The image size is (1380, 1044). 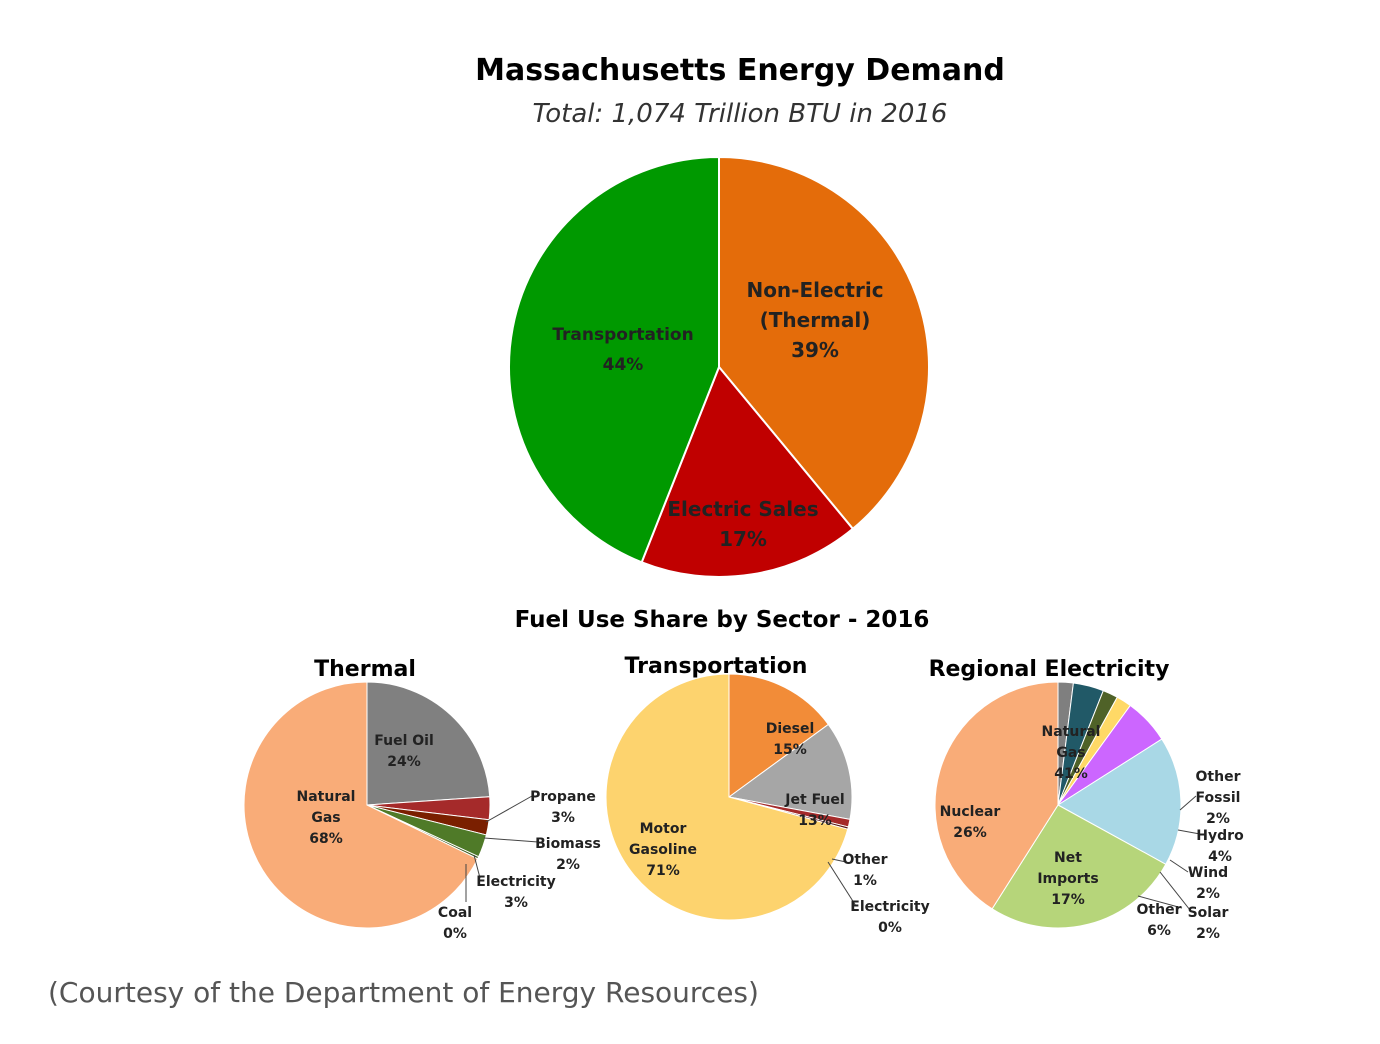 I want to click on regional-electricity-slice-natural-gas, so click(x=996, y=795).